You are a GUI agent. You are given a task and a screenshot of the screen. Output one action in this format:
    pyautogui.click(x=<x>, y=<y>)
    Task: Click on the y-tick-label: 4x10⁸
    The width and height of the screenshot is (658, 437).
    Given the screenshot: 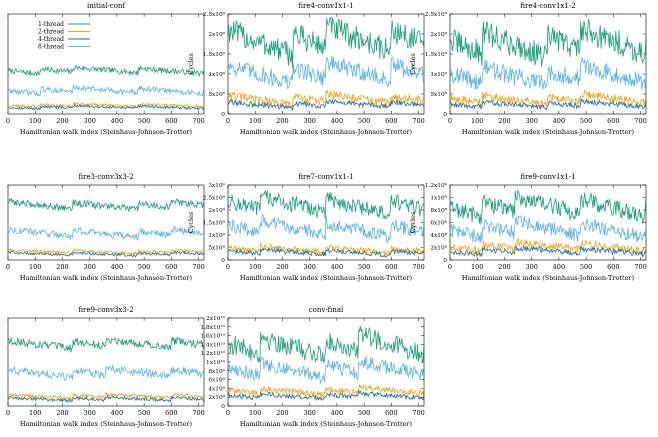 What is the action you would take?
    pyautogui.click(x=438, y=235)
    